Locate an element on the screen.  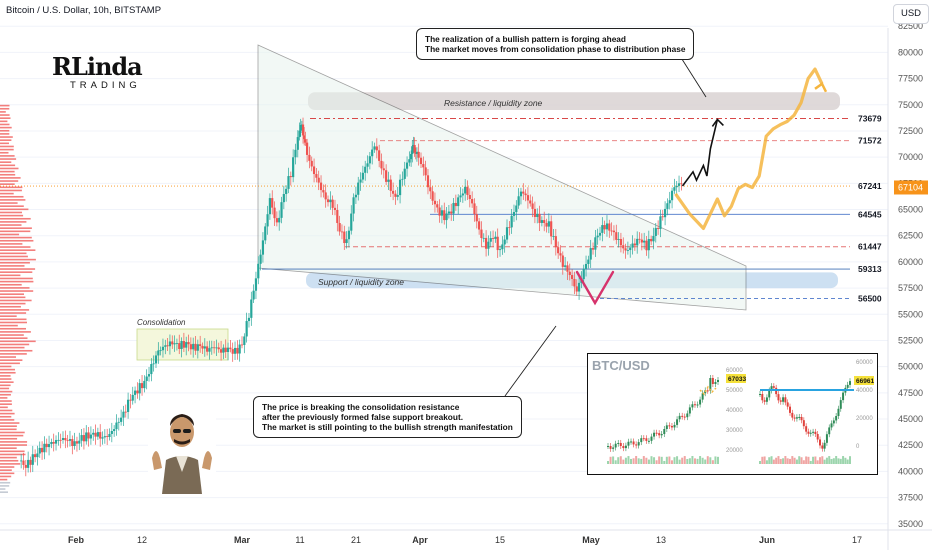
resistance-zone is located at coordinates (574, 101).